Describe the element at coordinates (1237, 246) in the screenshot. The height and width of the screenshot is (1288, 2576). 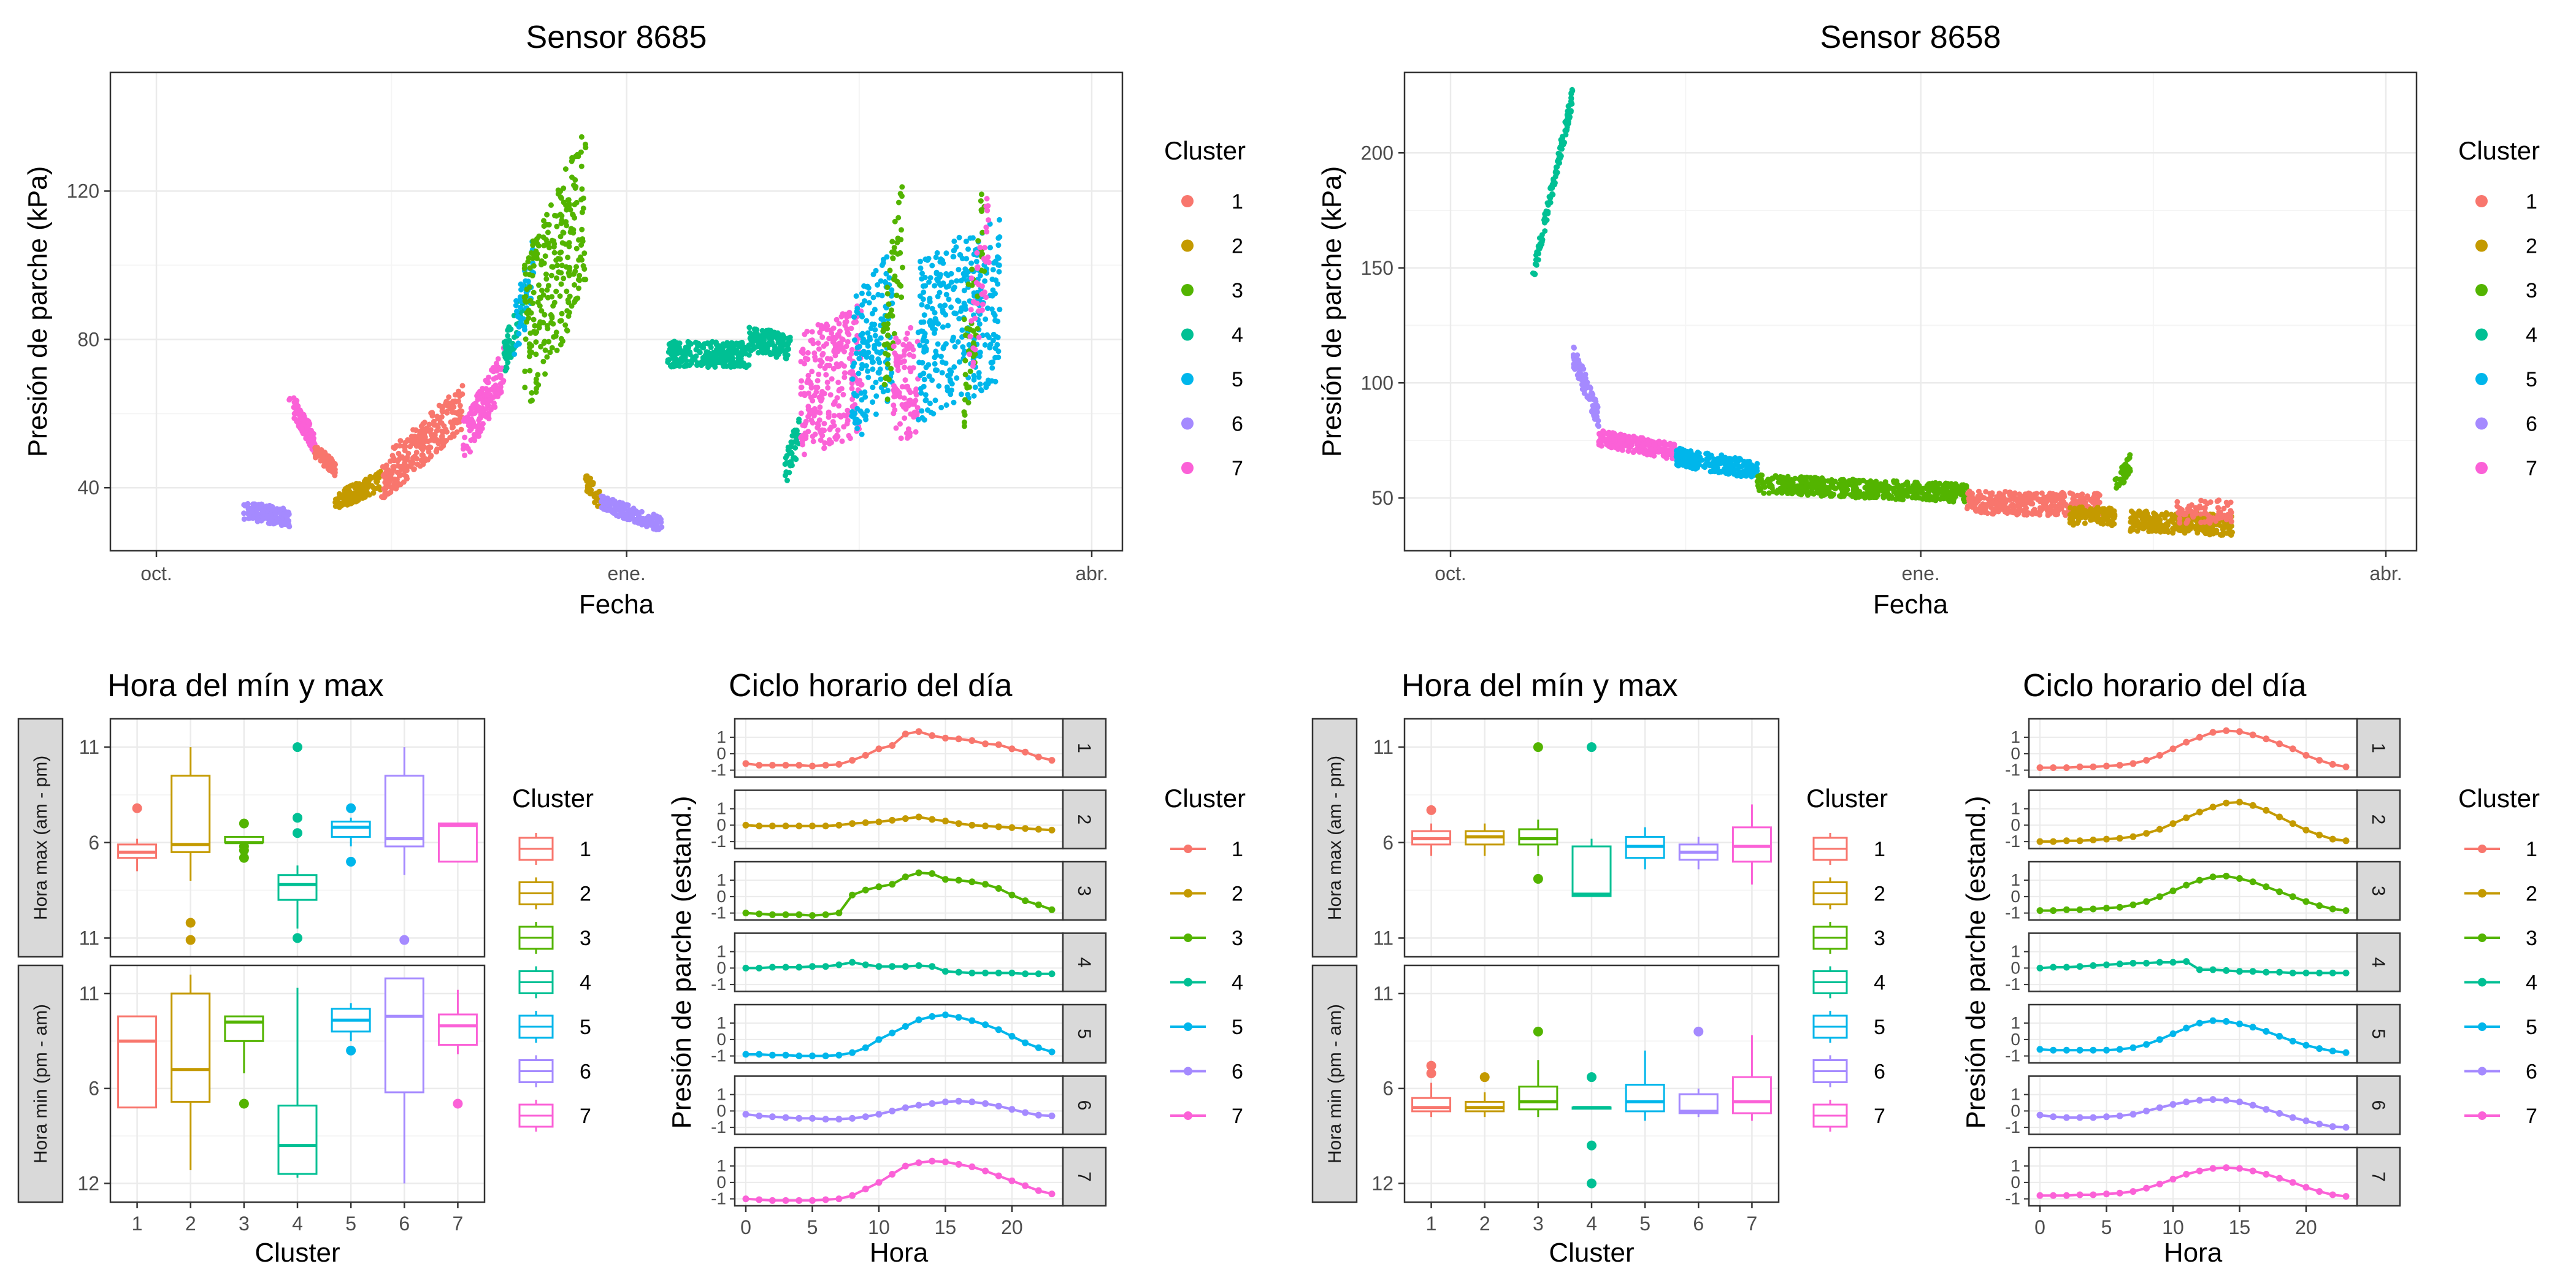
I see `legend-label-2: 2` at that location.